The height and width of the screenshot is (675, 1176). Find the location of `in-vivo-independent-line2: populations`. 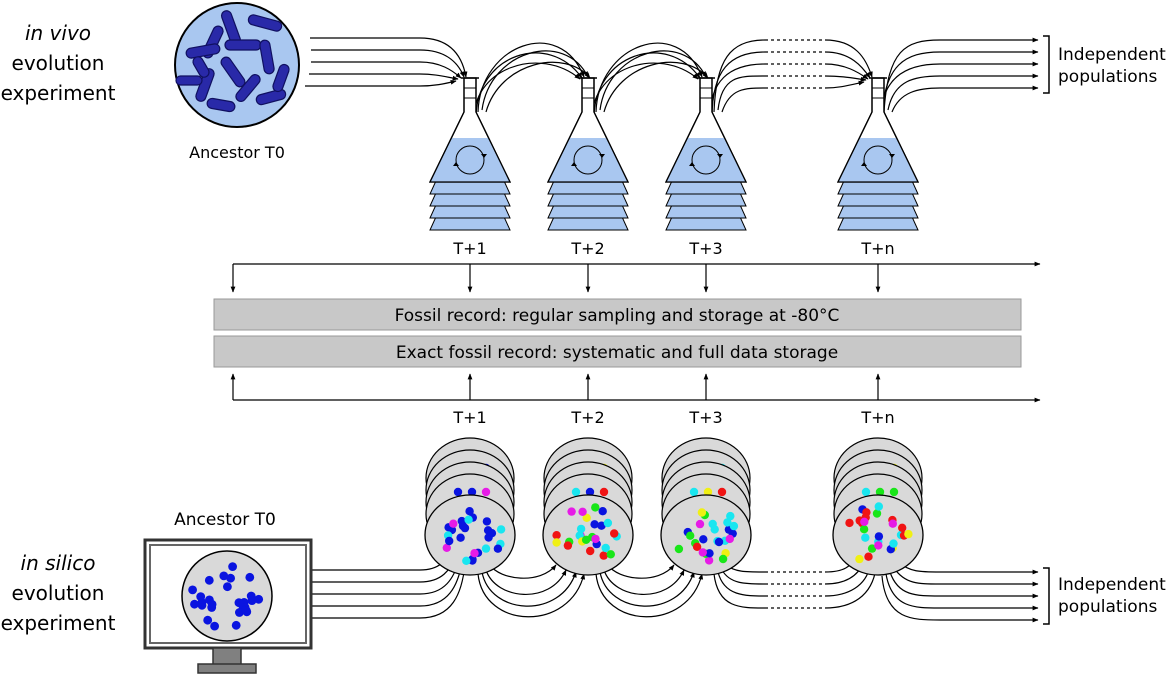

in-vivo-independent-line2: populations is located at coordinates (1107, 77).